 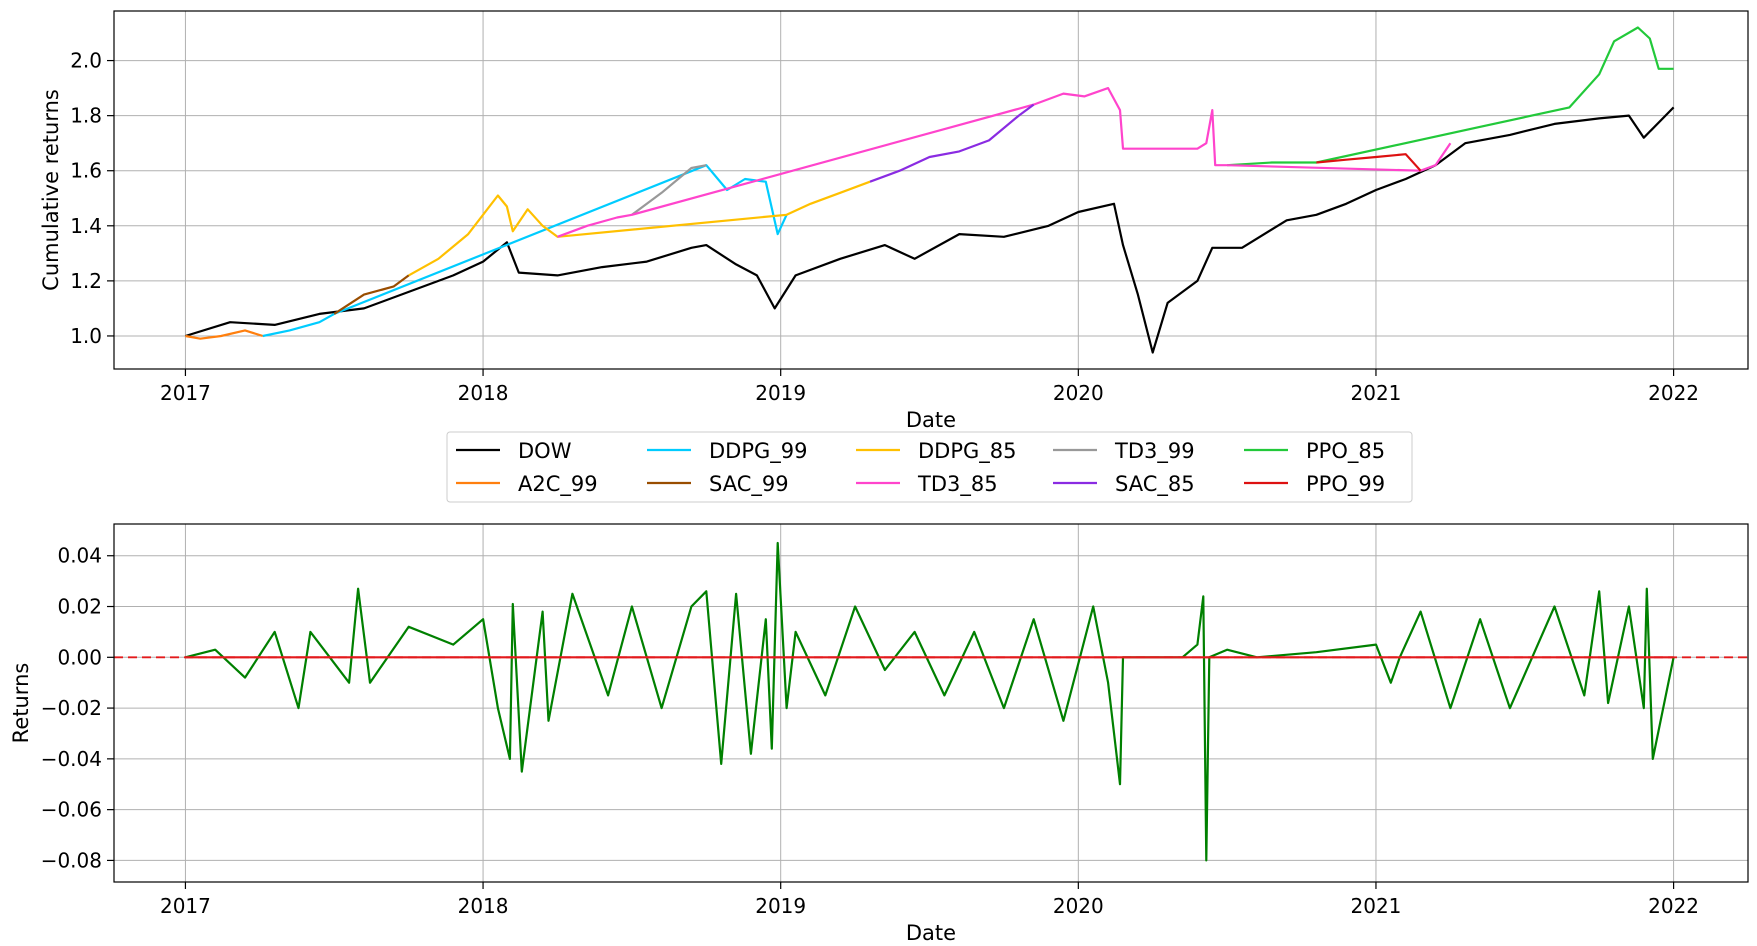 I want to click on legend-entry-dow: DOW, so click(x=514, y=451).